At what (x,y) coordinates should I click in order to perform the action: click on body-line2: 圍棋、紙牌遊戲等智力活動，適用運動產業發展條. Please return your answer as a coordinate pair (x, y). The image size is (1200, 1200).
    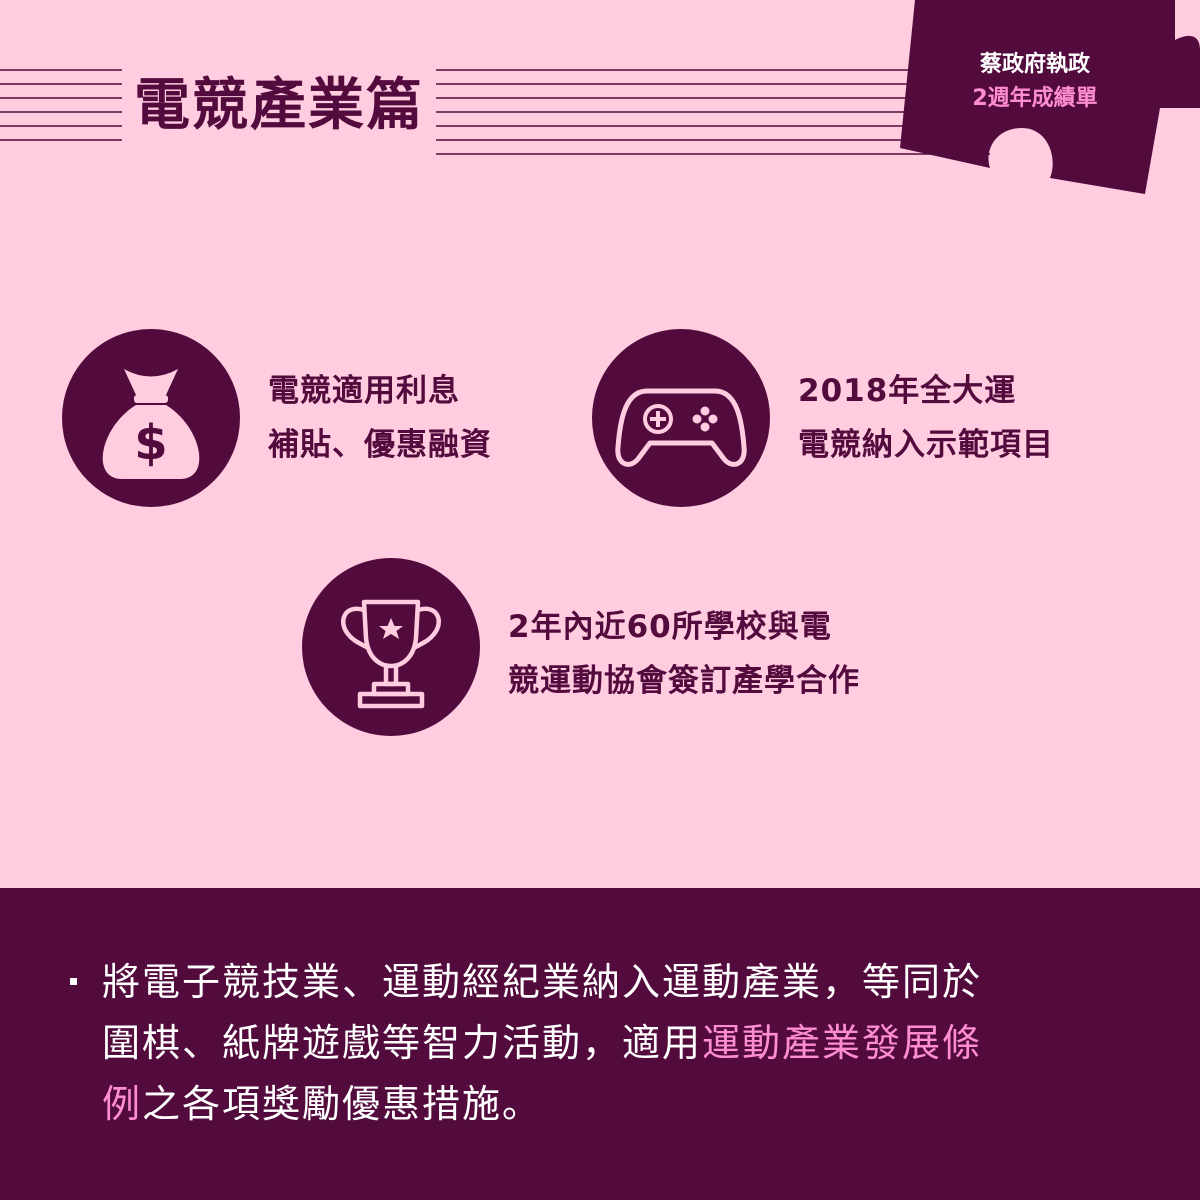
    Looking at the image, I should click on (632, 1043).